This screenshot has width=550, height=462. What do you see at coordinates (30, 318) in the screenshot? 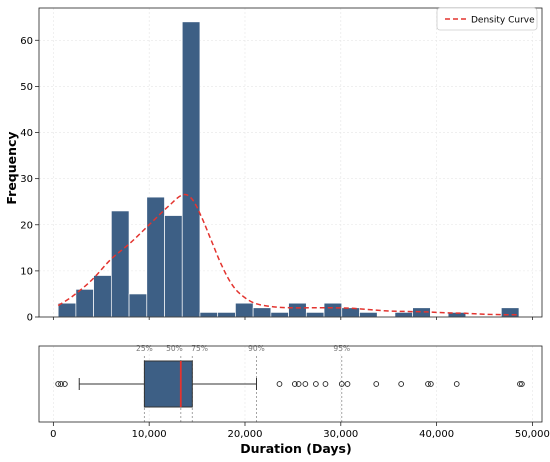
I see `y-tick-label: 0` at bounding box center [30, 318].